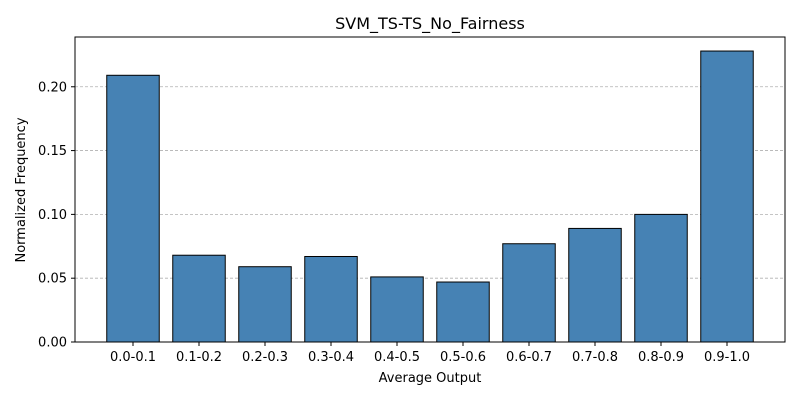  Describe the element at coordinates (133, 357) in the screenshot. I see `x-tick-label: 0.0-0.1` at that location.